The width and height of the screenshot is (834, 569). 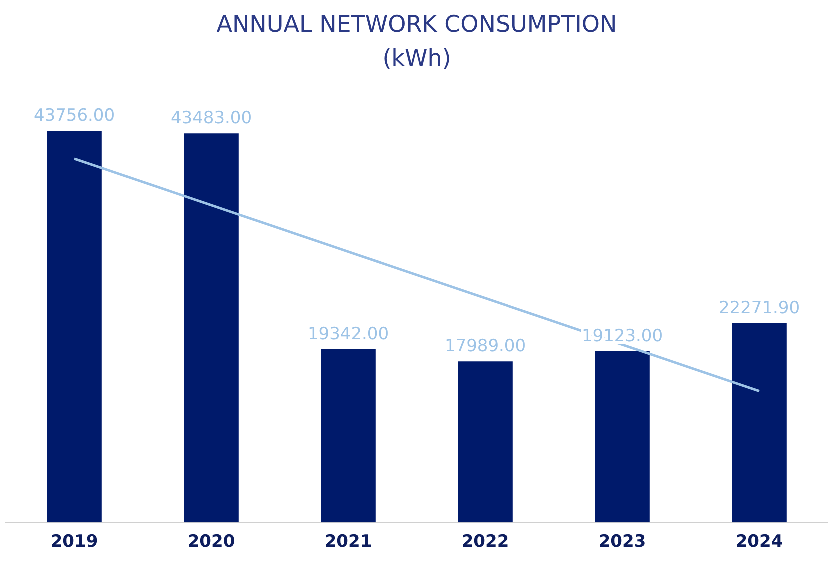 What do you see at coordinates (212, 542) in the screenshot?
I see `x-tick-label: 2020` at bounding box center [212, 542].